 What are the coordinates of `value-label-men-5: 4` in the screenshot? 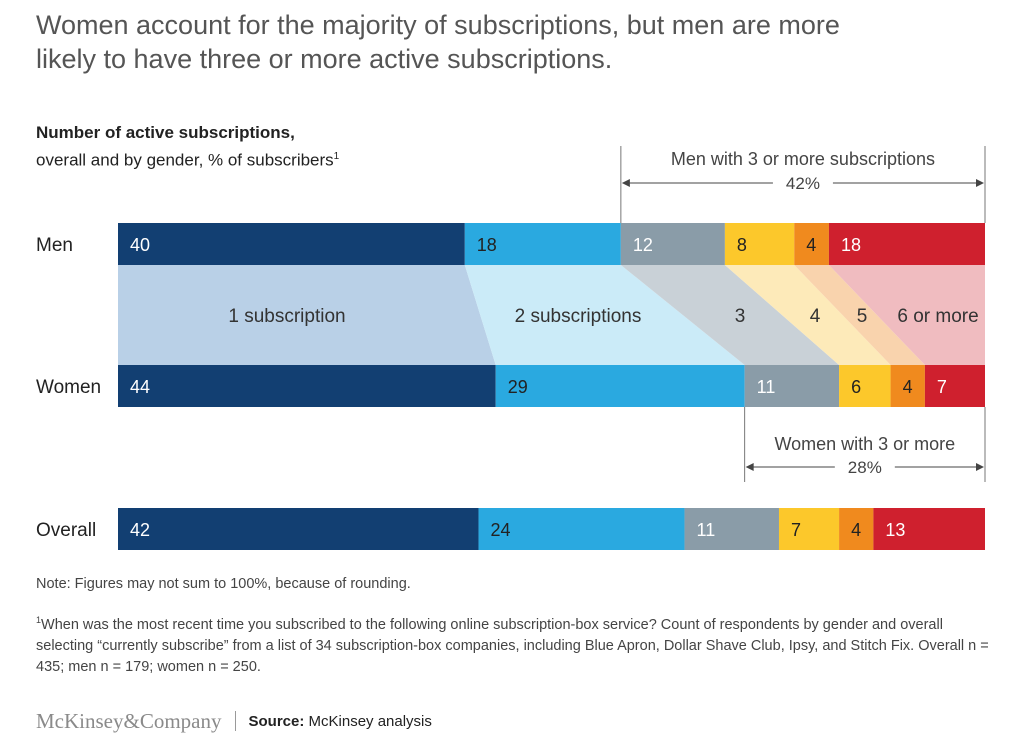 It's located at (811, 245).